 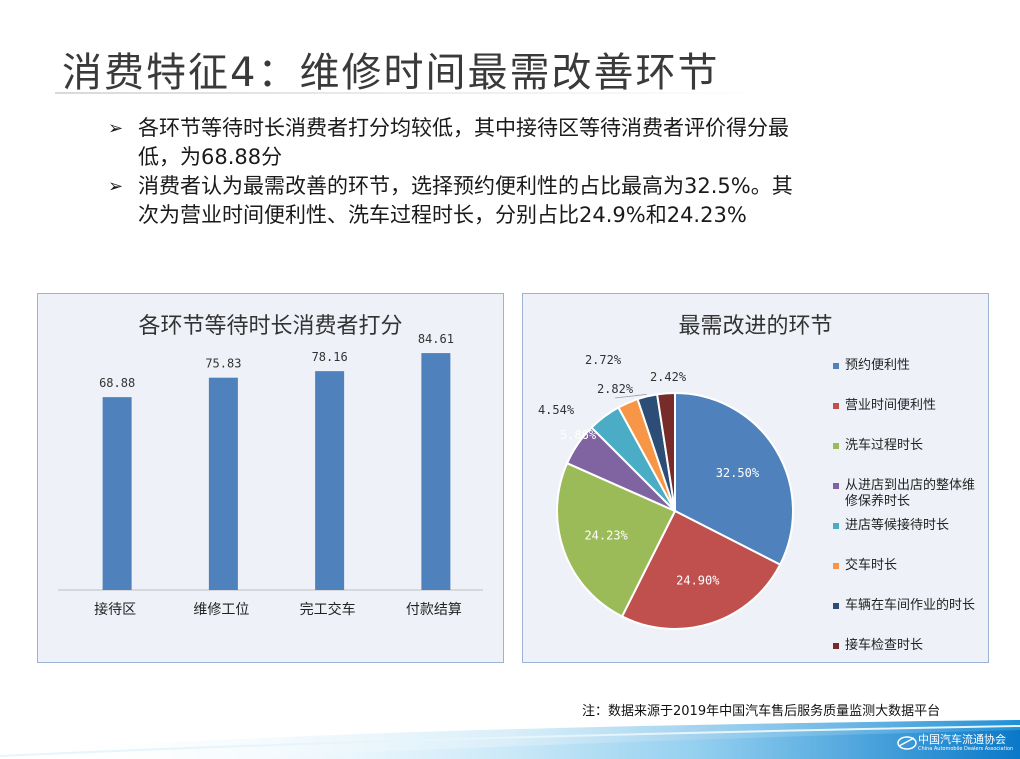 I want to click on bar-value-label-0: 68.88, so click(x=117, y=383).